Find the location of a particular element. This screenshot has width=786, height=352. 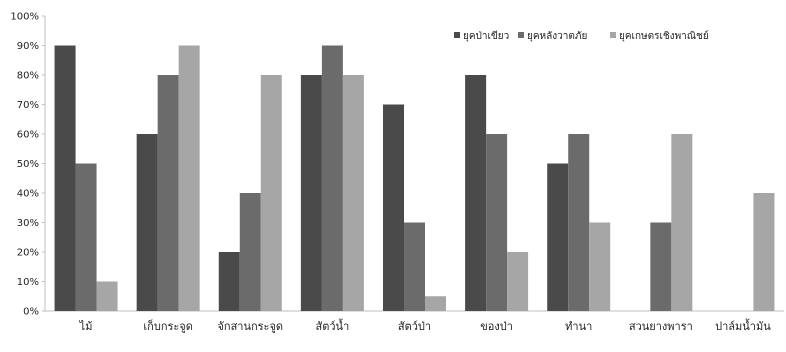

legend-label: ยุคเกษตรเชิงพาณิชย์ is located at coordinates (664, 36).